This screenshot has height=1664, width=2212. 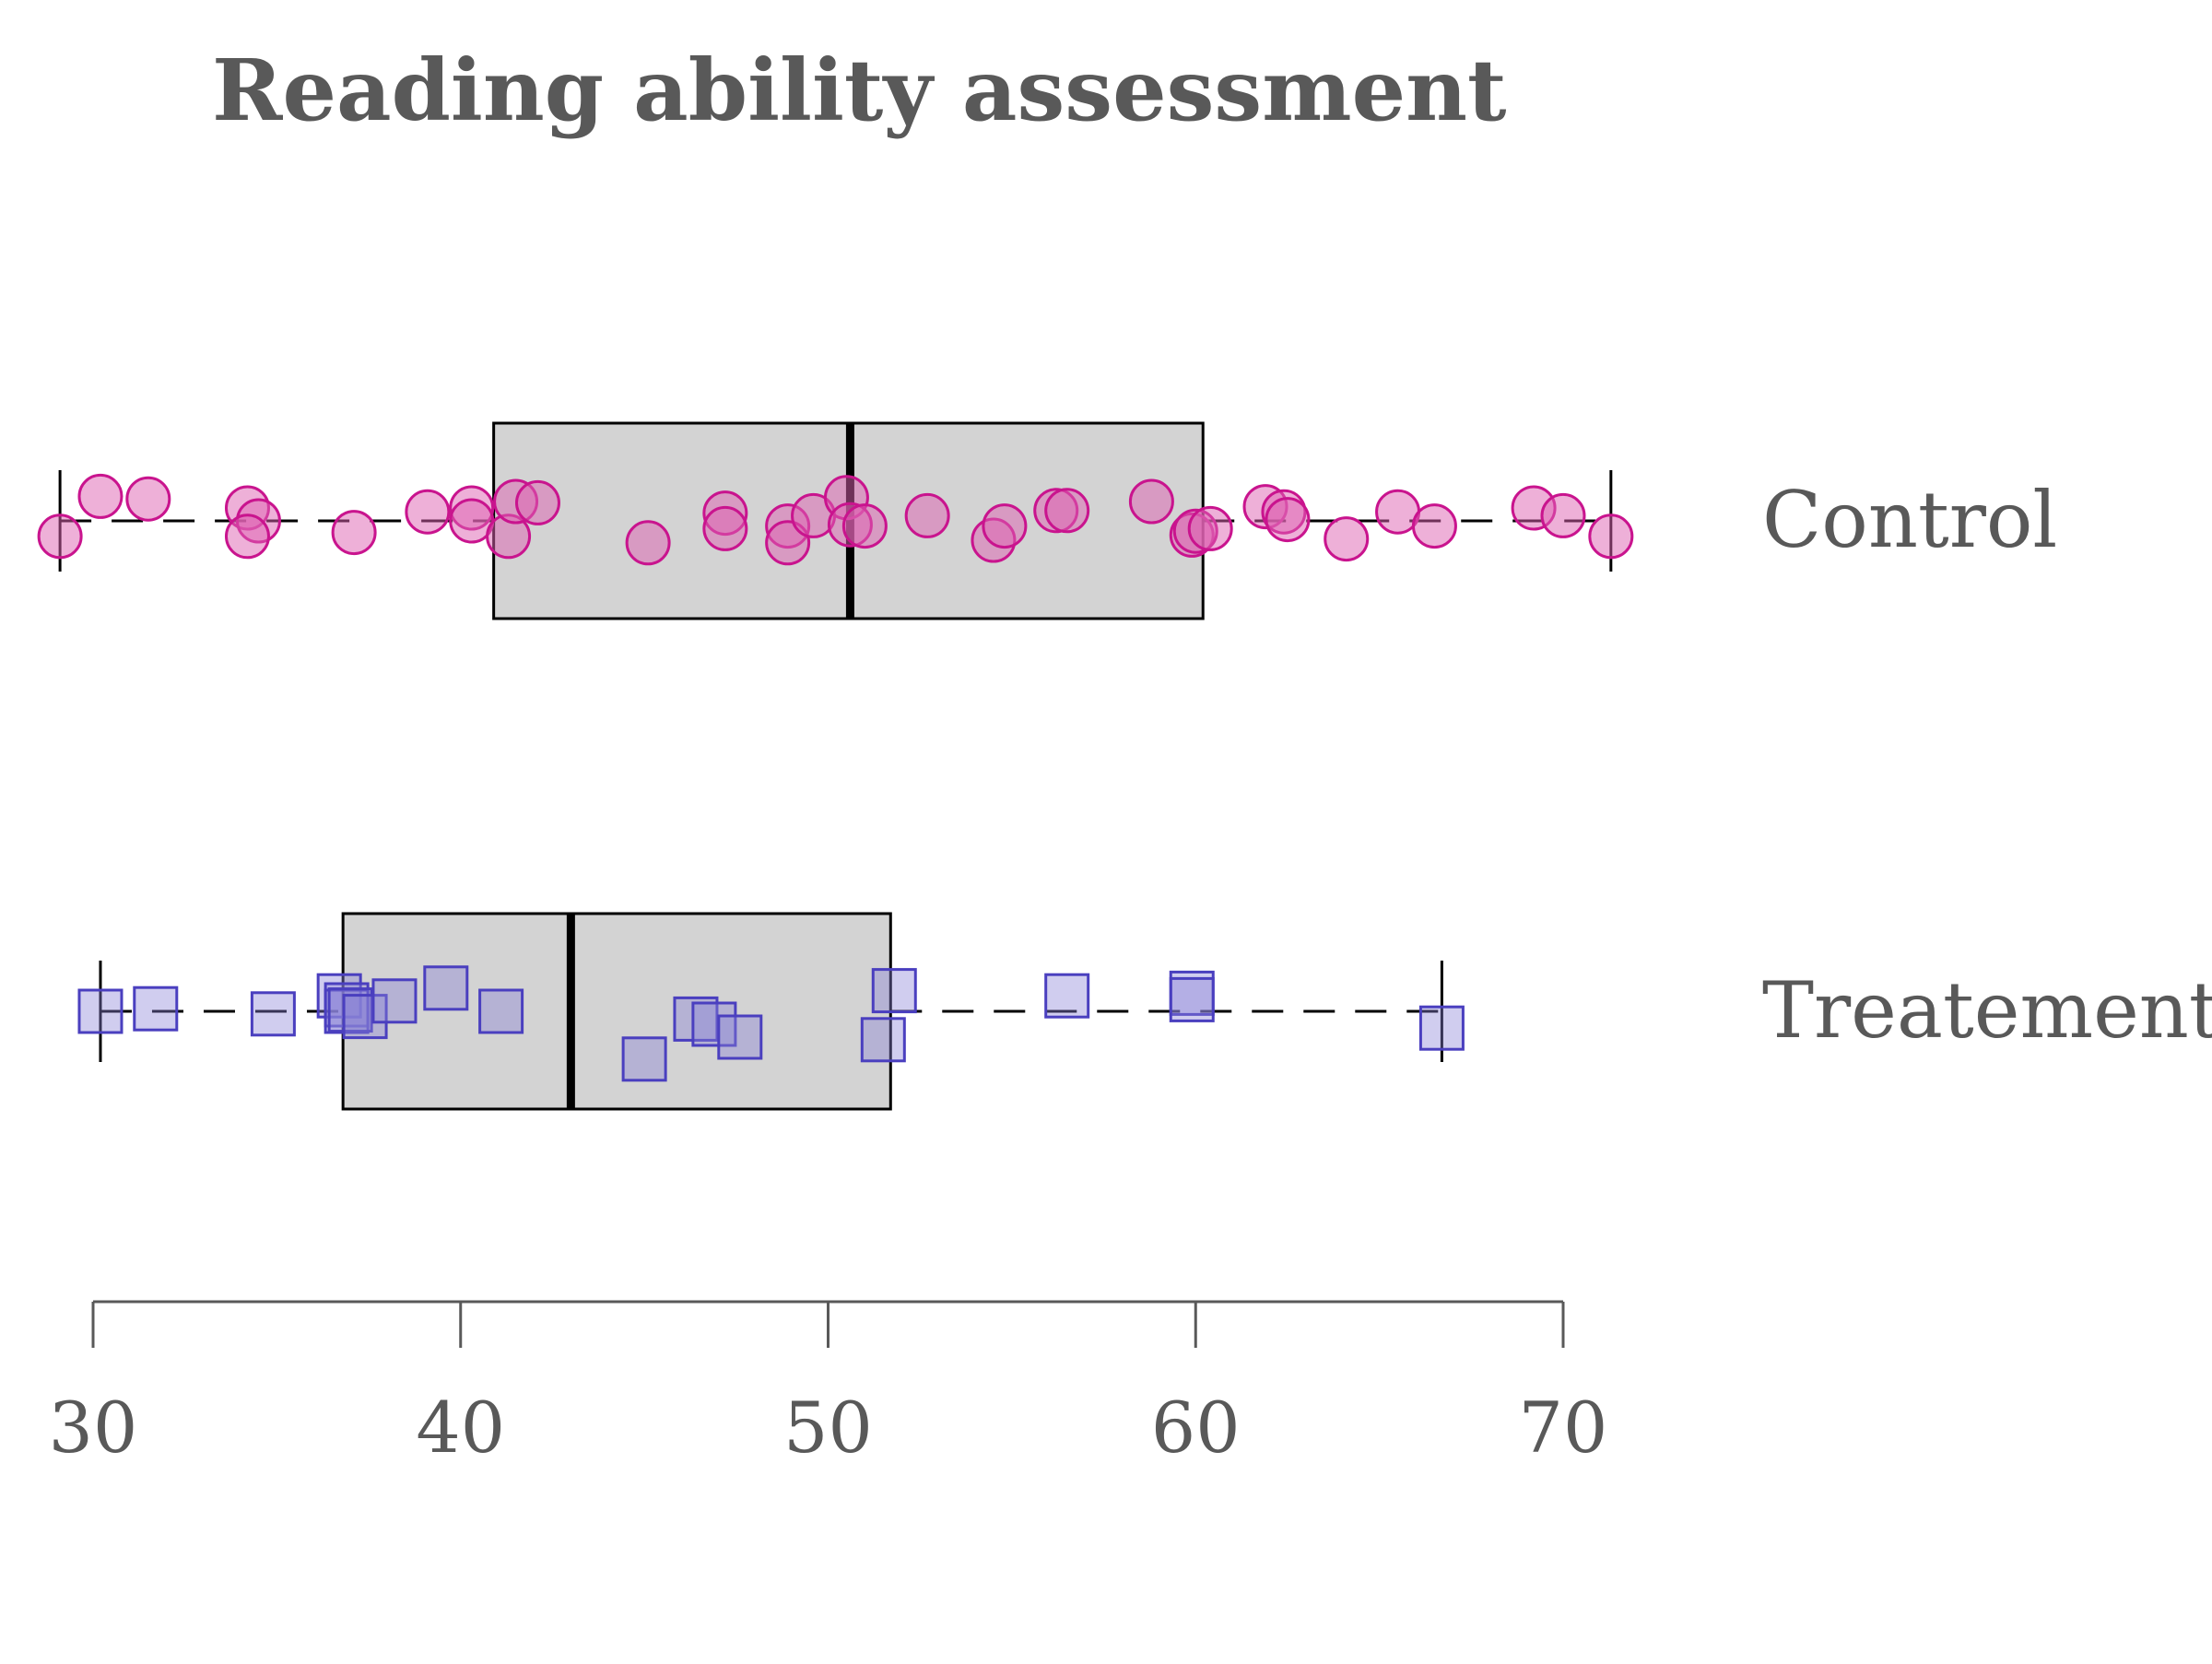 I want to click on x-axis: 30 40 50 60 70, so click(x=828, y=1384).